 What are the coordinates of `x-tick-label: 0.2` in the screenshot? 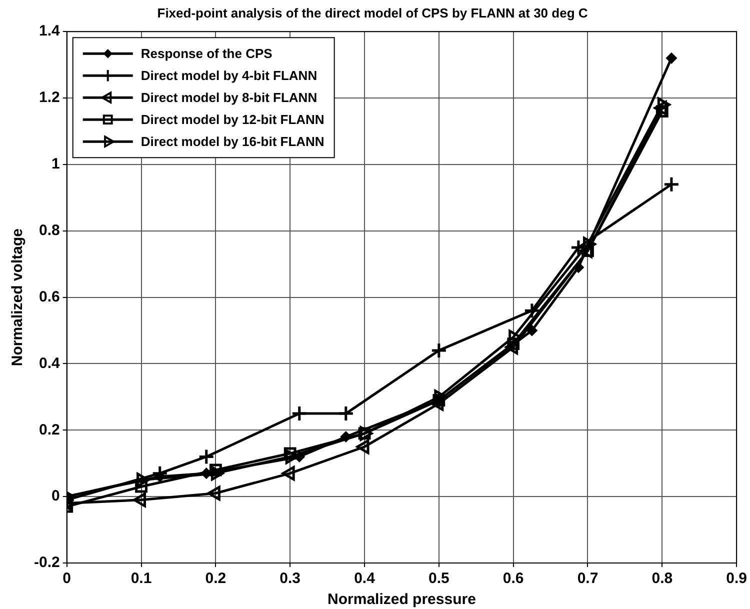 It's located at (215, 579).